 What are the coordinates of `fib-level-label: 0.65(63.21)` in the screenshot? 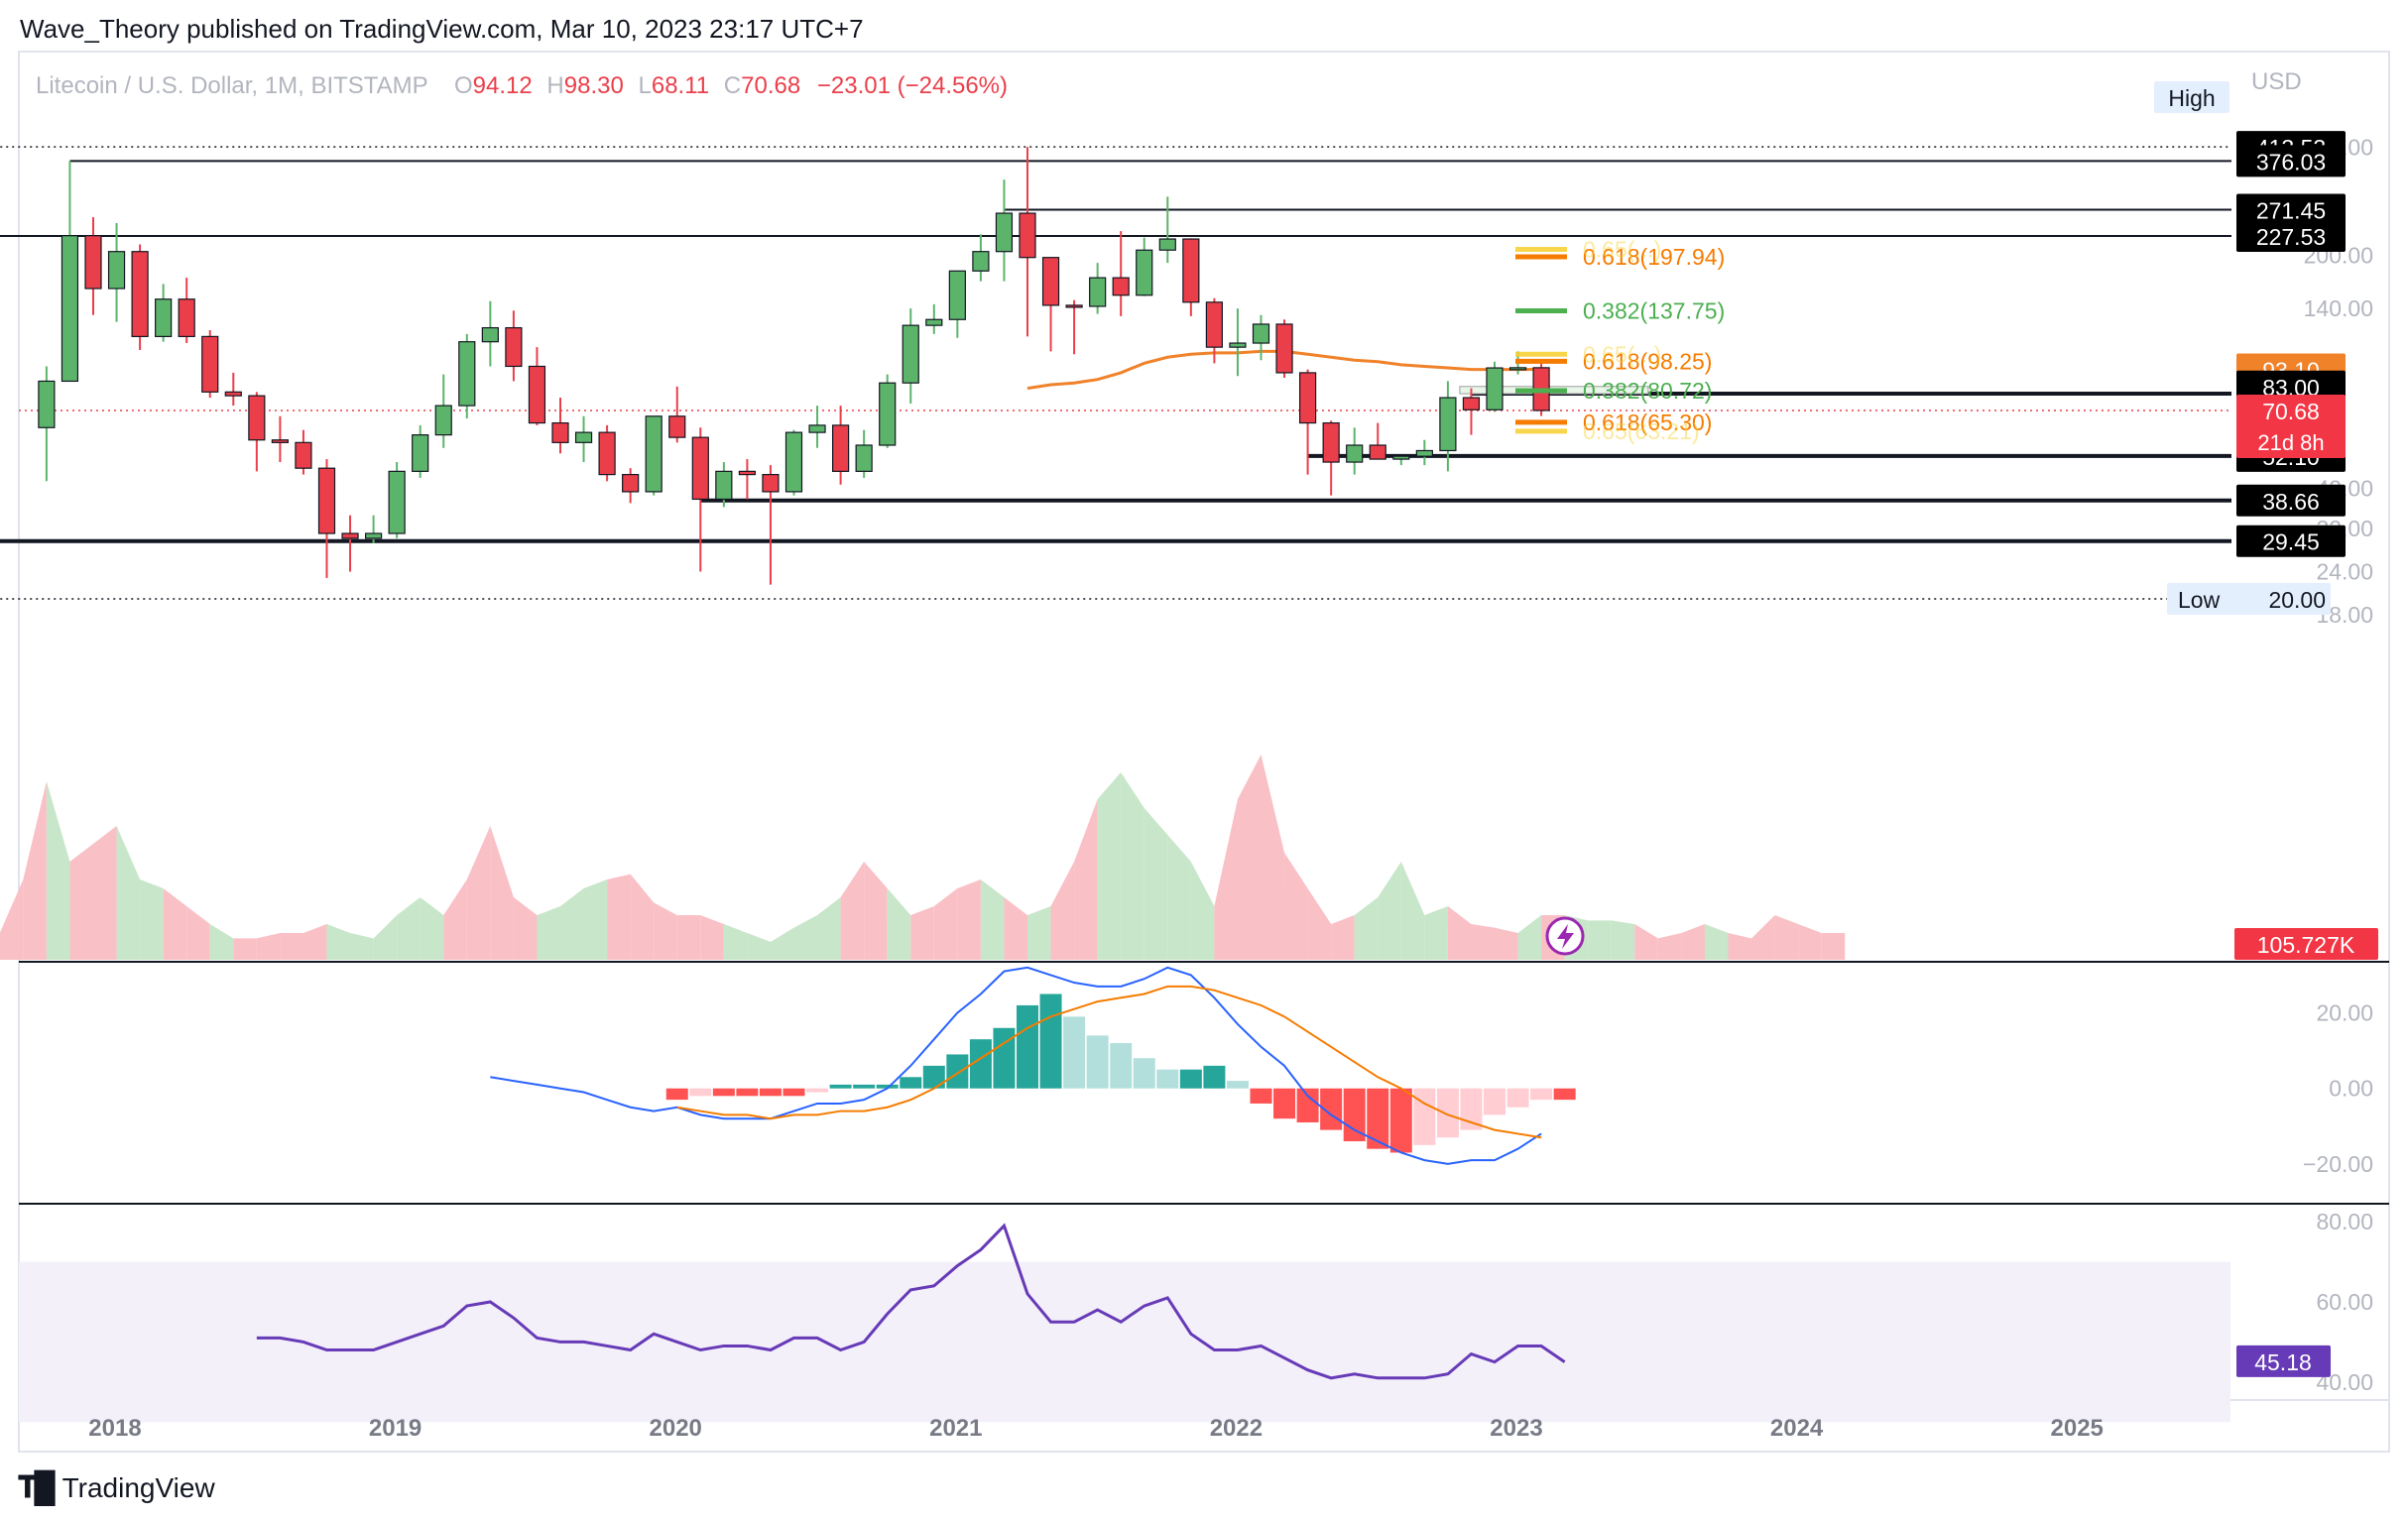 It's located at (1642, 431).